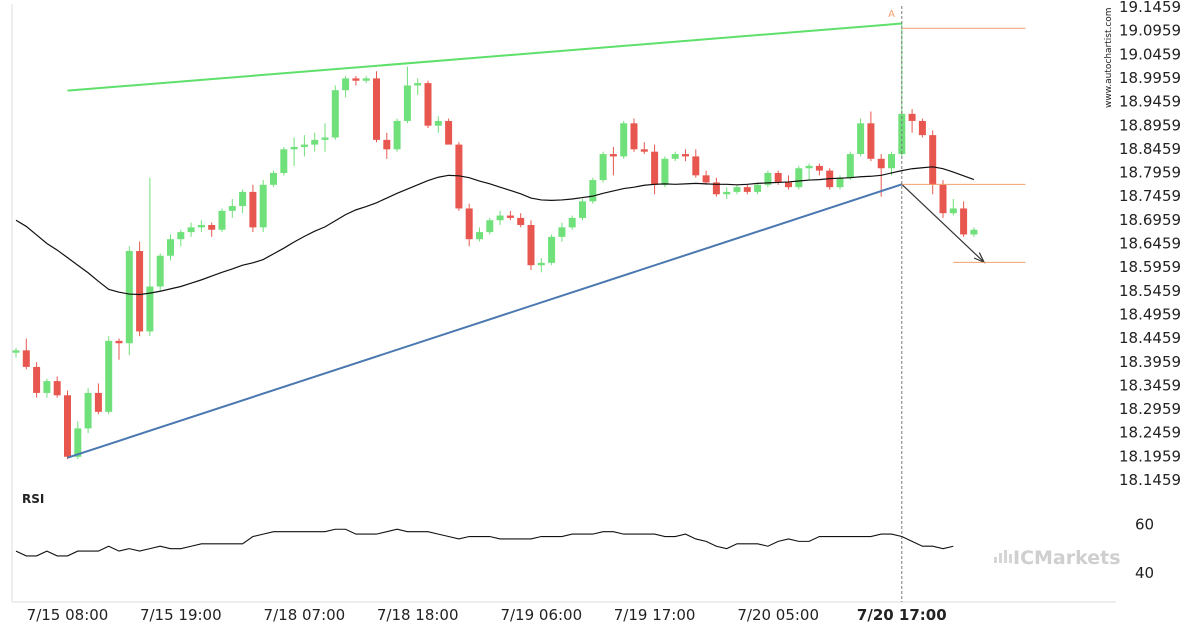  Describe the element at coordinates (1150, 314) in the screenshot. I see `y-tick-label: 18.4959` at that location.